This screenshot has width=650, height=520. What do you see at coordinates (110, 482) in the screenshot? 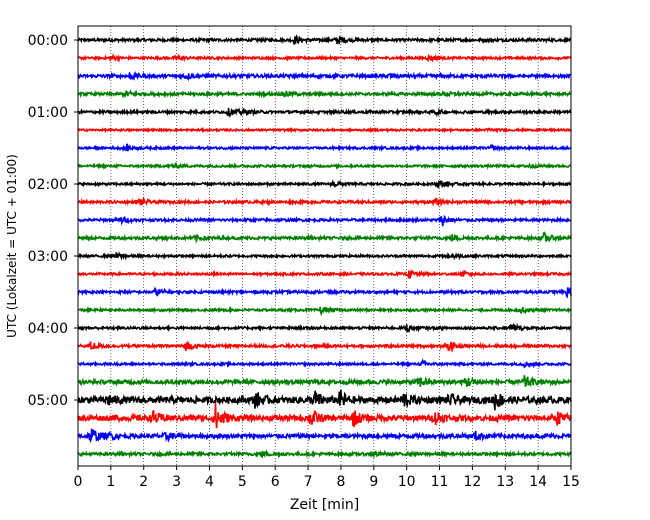
I see `x-tick-label: 1` at bounding box center [110, 482].